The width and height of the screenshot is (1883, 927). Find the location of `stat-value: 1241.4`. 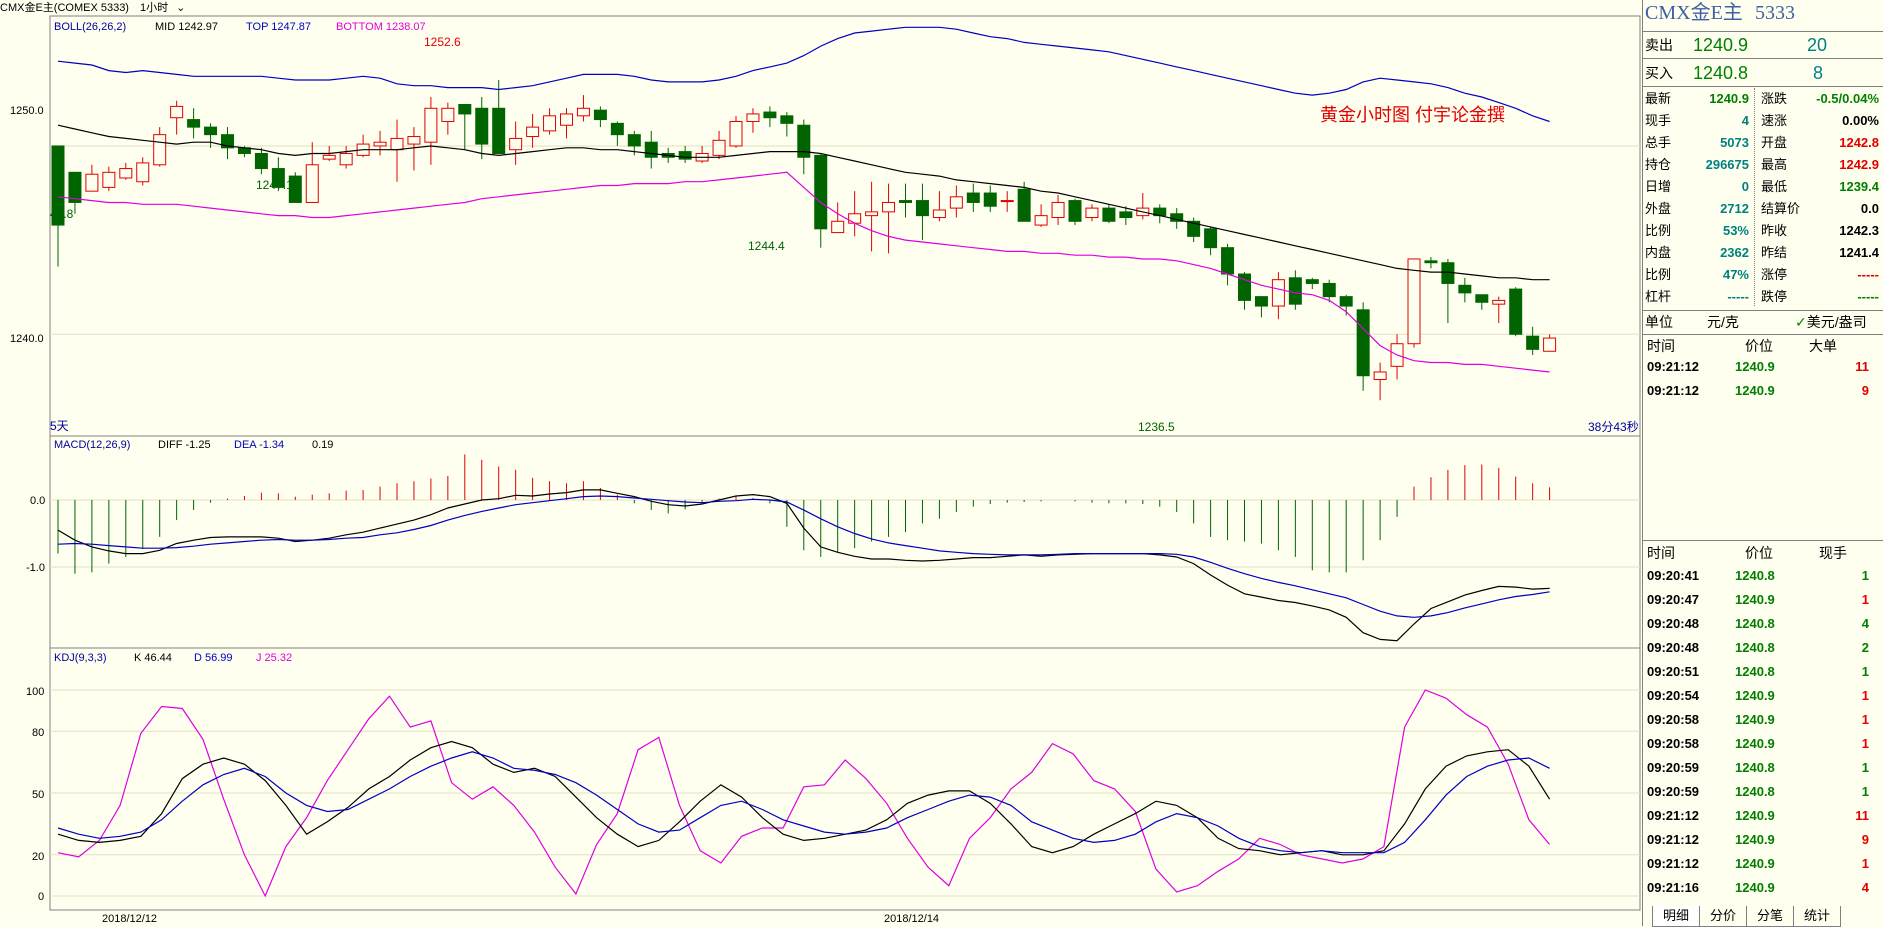

stat-value: 1241.4 is located at coordinates (1859, 252).